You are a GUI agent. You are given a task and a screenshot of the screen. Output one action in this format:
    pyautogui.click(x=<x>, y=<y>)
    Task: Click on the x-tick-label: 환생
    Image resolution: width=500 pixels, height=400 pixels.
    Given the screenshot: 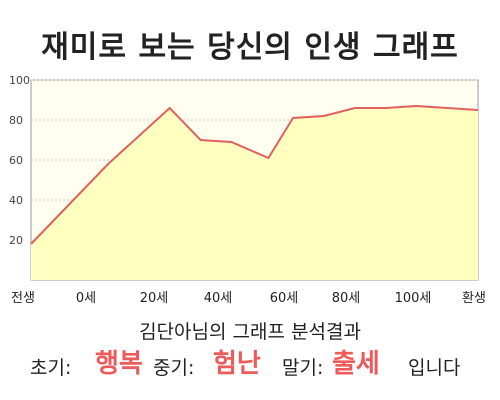 What is the action you would take?
    pyautogui.click(x=474, y=298)
    